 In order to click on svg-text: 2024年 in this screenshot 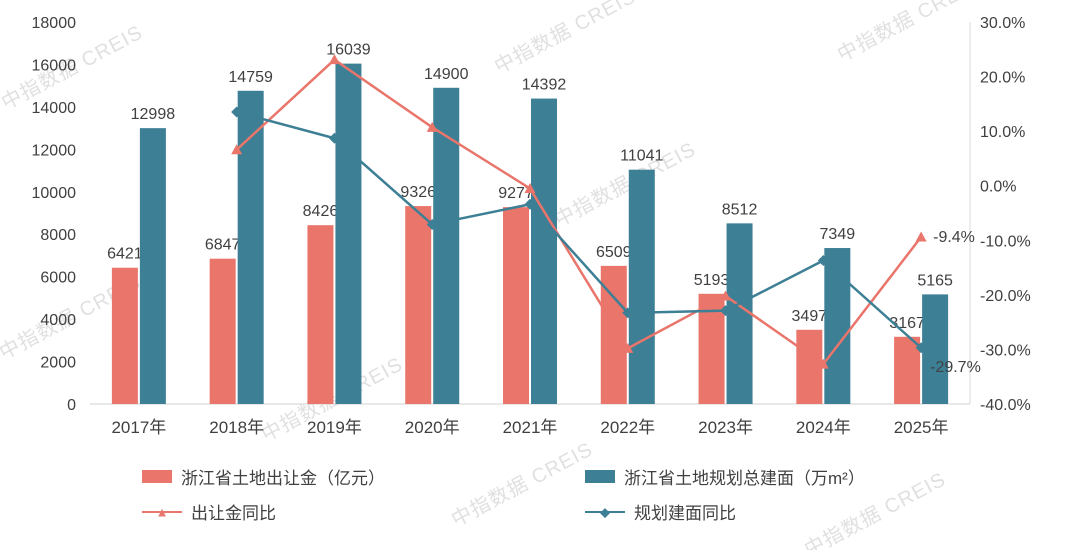, I will do `click(823, 427)`.